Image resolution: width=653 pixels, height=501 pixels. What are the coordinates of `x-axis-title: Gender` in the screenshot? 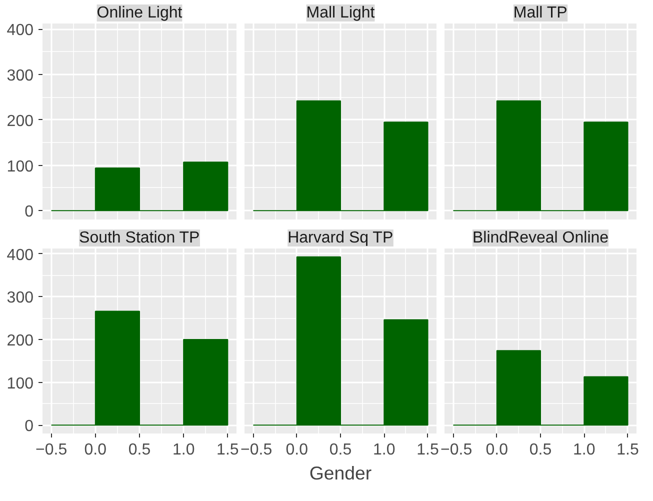 It's located at (340, 473).